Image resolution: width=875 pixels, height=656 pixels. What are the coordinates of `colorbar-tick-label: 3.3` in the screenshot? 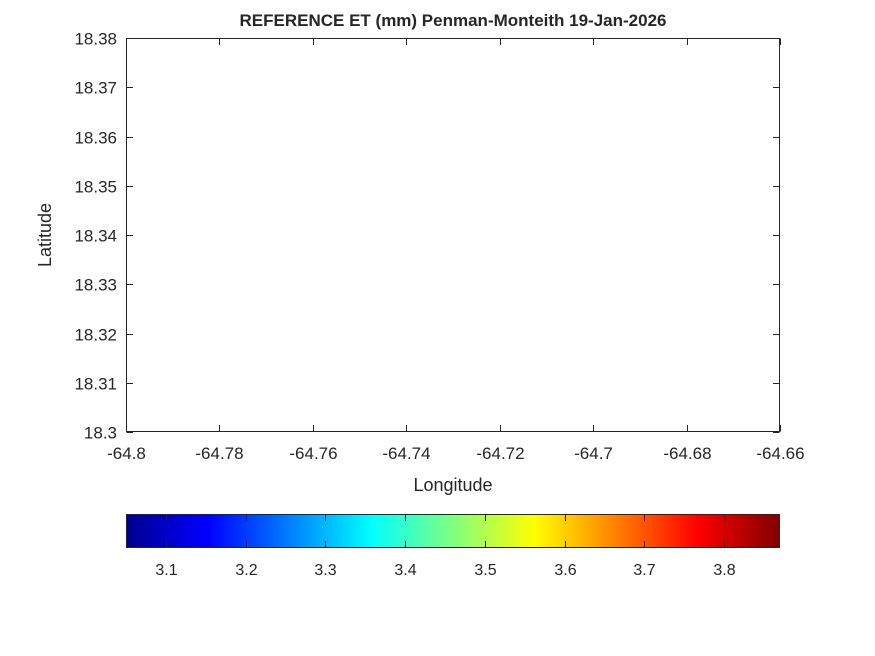 It's located at (325, 570).